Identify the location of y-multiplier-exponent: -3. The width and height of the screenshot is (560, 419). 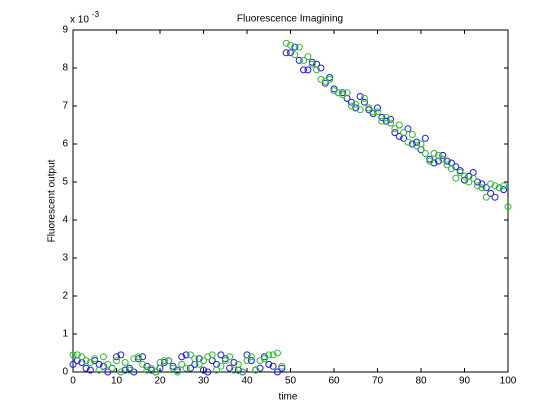
(96, 14).